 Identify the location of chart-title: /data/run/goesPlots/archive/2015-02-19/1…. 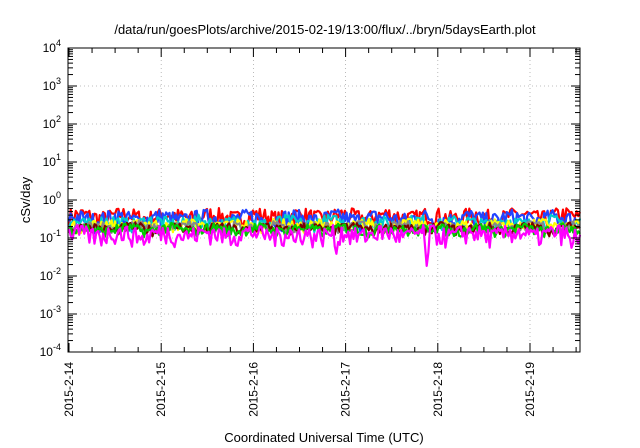
(325, 29).